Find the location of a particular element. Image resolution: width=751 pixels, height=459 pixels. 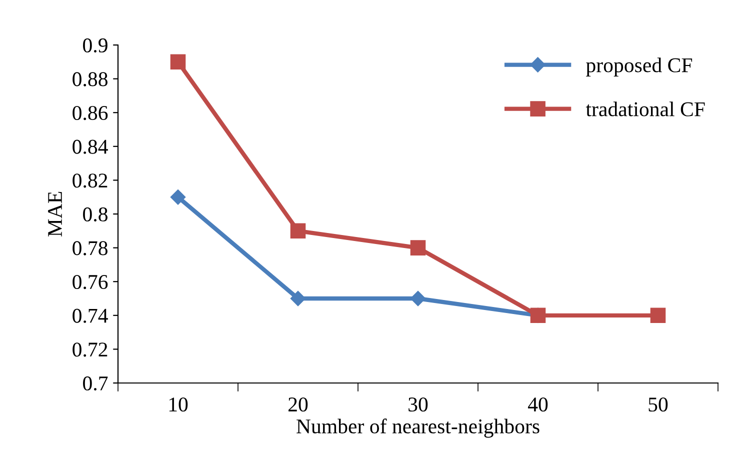

y-tick-label: 0.88 is located at coordinates (90, 79).